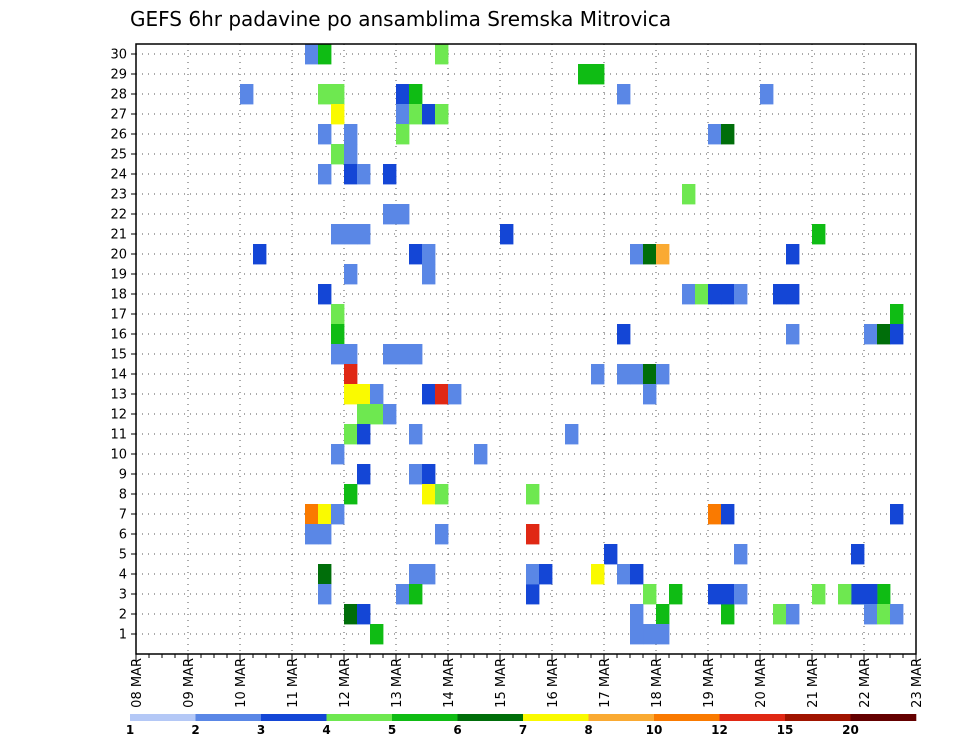 This screenshot has width=960, height=742. I want to click on y-tick-label: 2, so click(123, 615).